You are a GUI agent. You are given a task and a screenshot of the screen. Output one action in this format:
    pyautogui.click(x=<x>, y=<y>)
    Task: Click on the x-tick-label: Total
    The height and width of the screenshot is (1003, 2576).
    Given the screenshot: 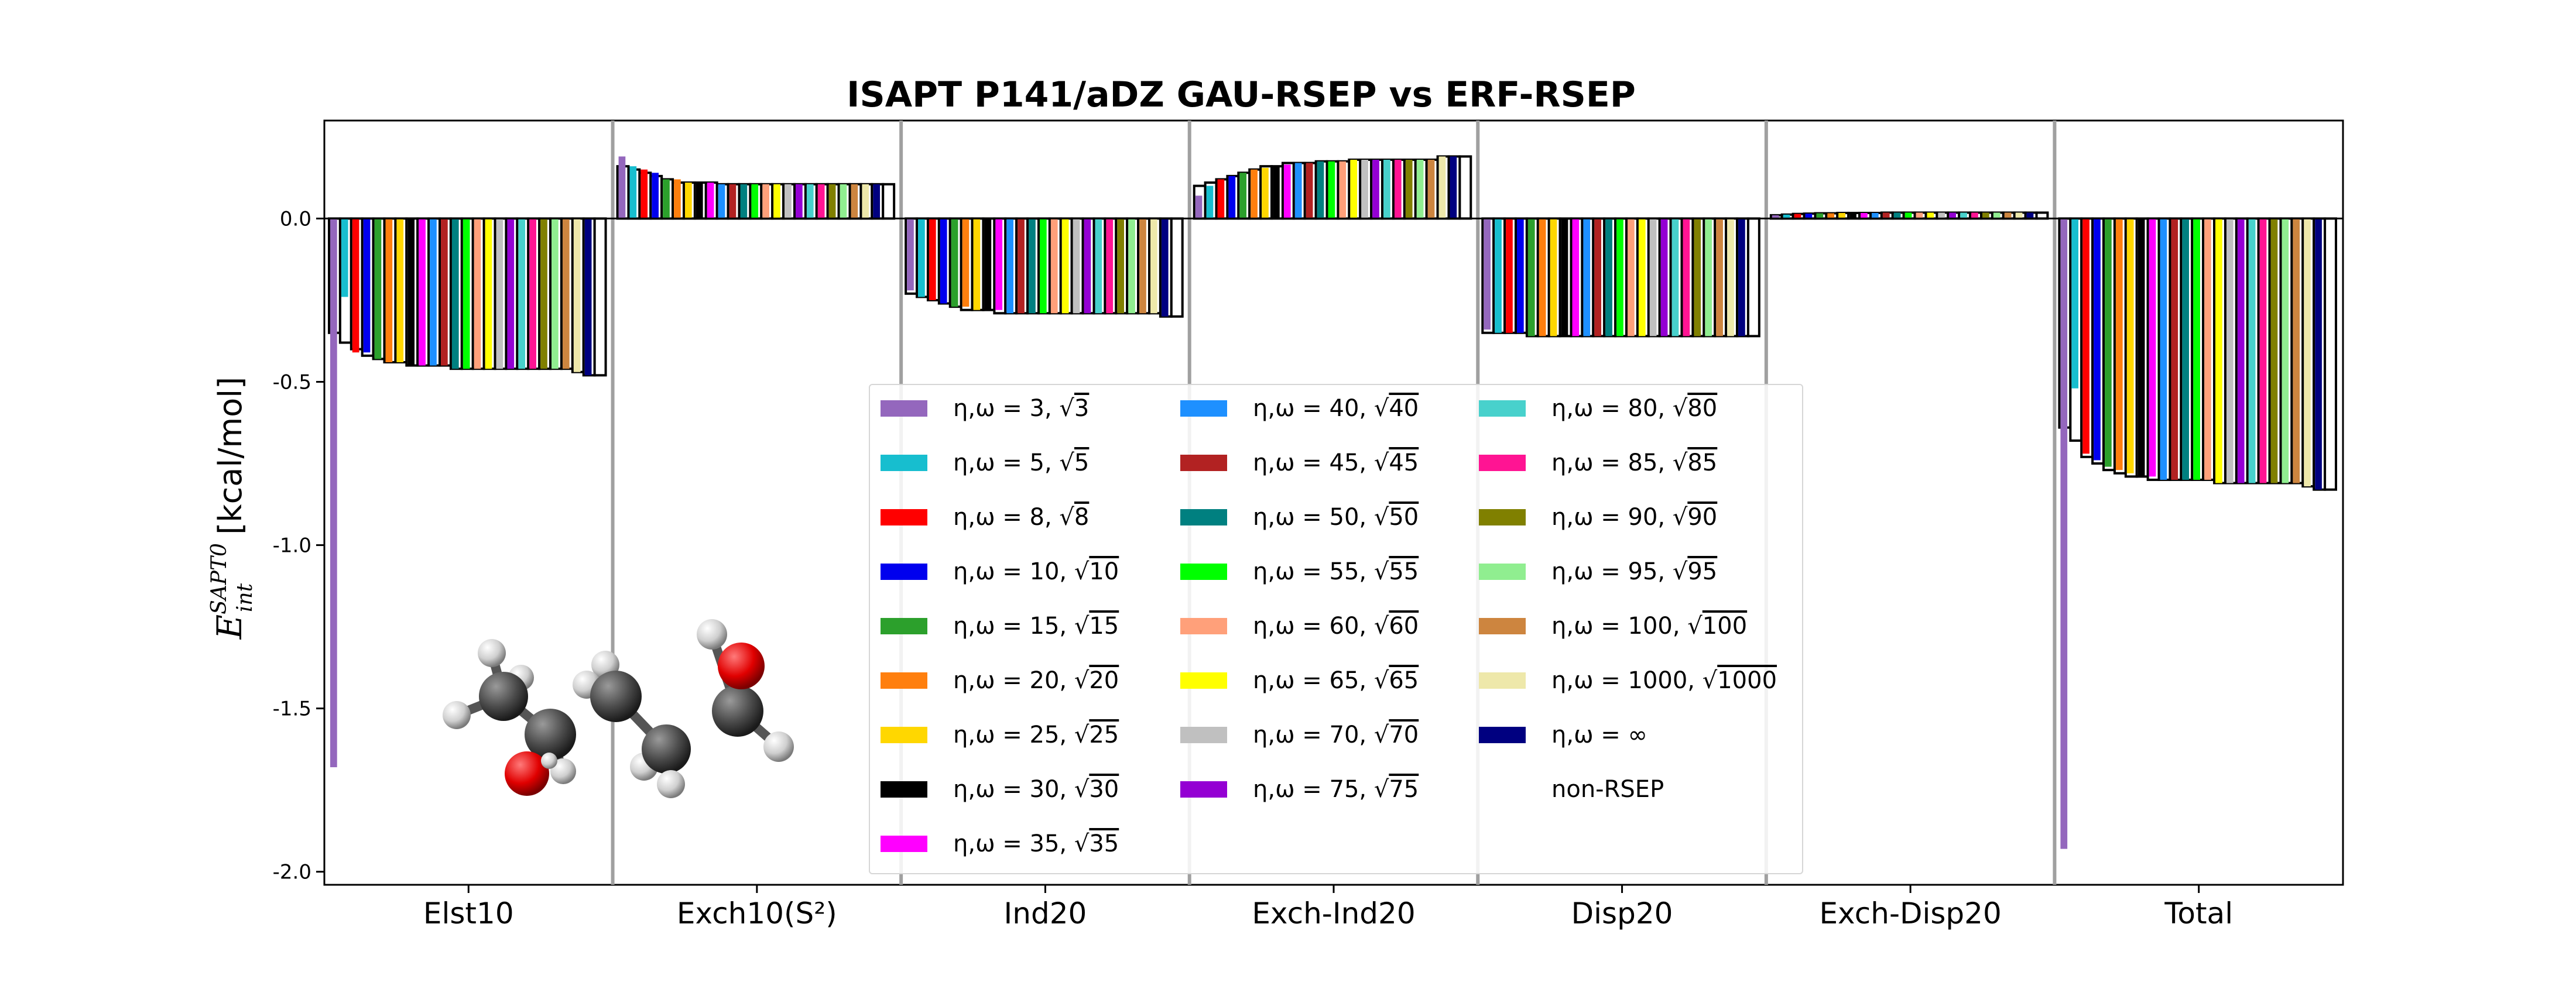 What is the action you would take?
    pyautogui.click(x=2198, y=913)
    